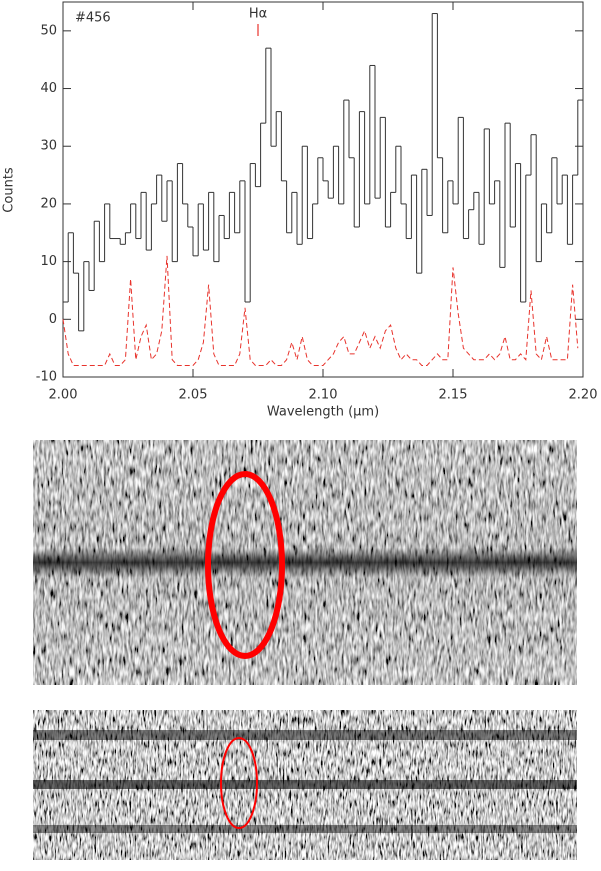 This screenshot has width=601, height=871. Describe the element at coordinates (63, 395) in the screenshot. I see `x-tick-label: 2.00` at that location.